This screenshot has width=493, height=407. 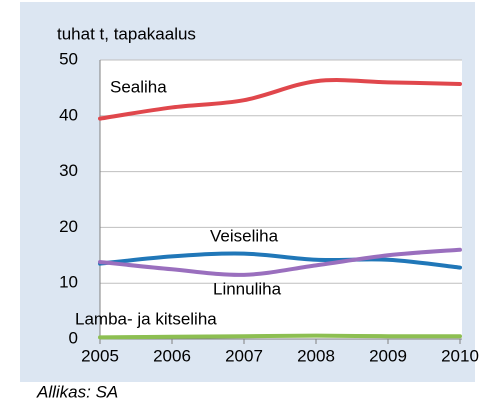 What do you see at coordinates (388, 355) in the screenshot?
I see `x-tick-label: 2009` at bounding box center [388, 355].